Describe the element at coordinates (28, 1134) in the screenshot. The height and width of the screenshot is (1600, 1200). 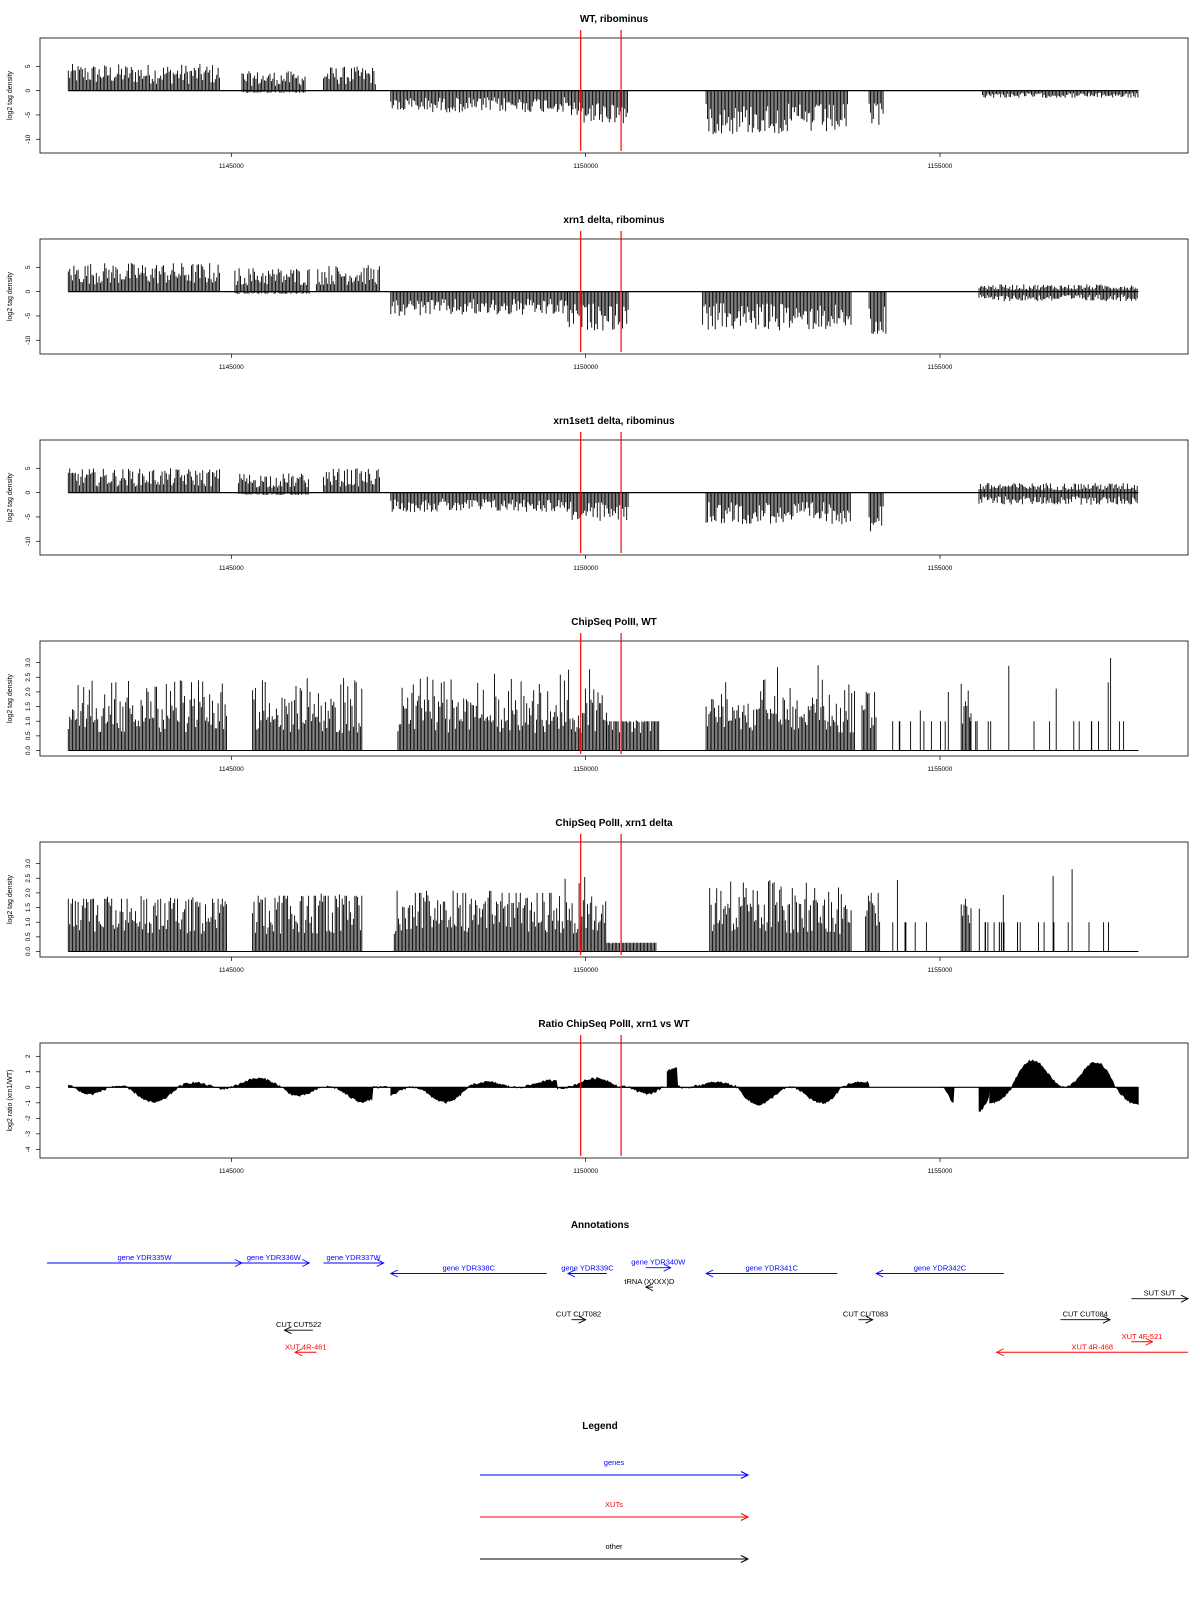
I see `y-tick-label: -3` at that location.